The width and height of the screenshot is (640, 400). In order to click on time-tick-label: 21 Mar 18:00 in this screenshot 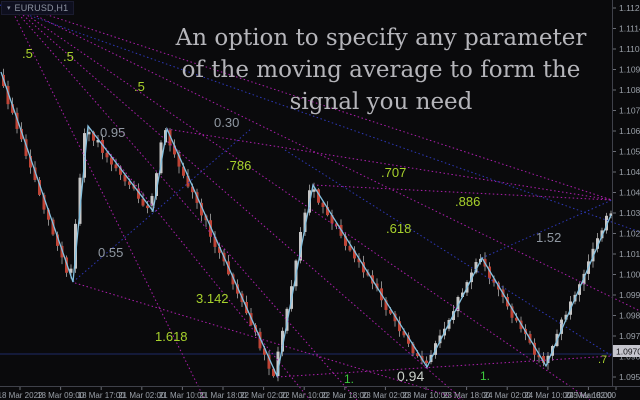, I will do `click(223, 395)`.